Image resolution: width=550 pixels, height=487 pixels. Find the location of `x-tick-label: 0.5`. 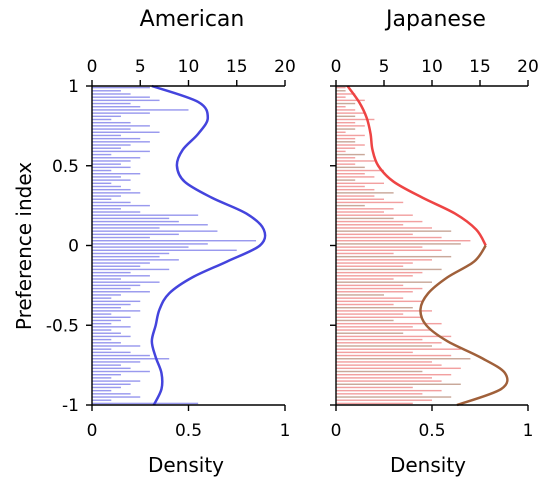

x-tick-label: 0.5 is located at coordinates (431, 431).